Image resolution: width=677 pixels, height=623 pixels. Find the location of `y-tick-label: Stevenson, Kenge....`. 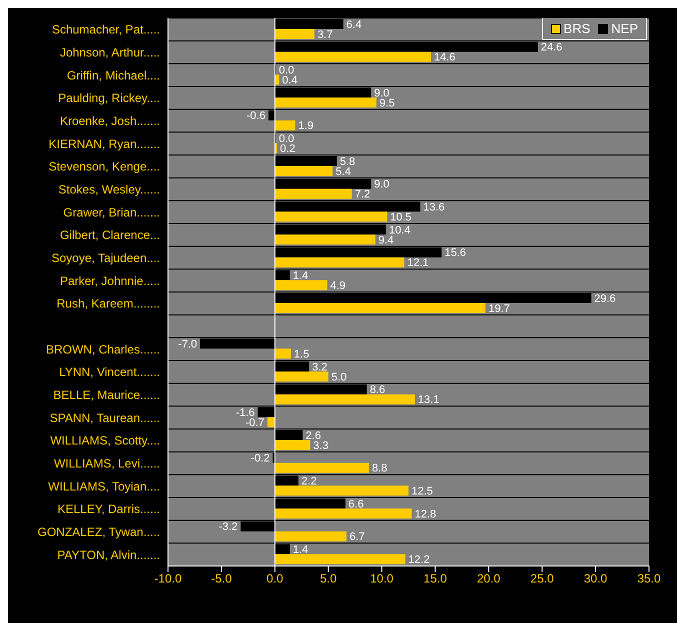

y-tick-label: Stevenson, Kenge.... is located at coordinates (104, 167).